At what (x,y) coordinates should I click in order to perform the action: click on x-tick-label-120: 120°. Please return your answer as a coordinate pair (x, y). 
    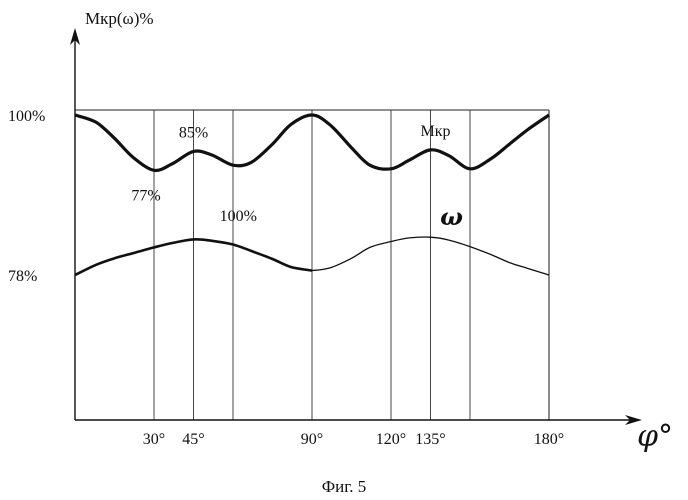
    Looking at the image, I should click on (391, 439).